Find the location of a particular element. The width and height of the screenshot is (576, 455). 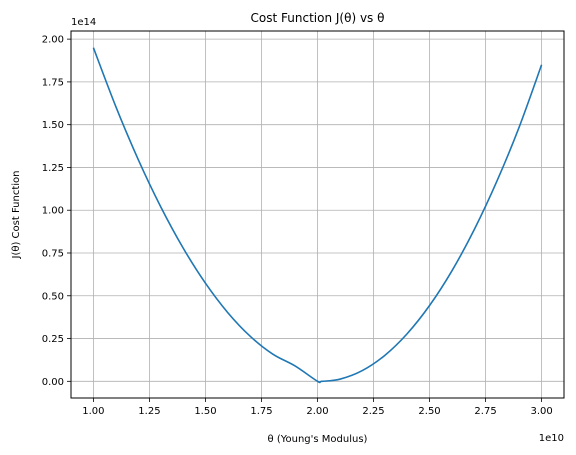

x-tick-label: 3.00 is located at coordinates (541, 411).